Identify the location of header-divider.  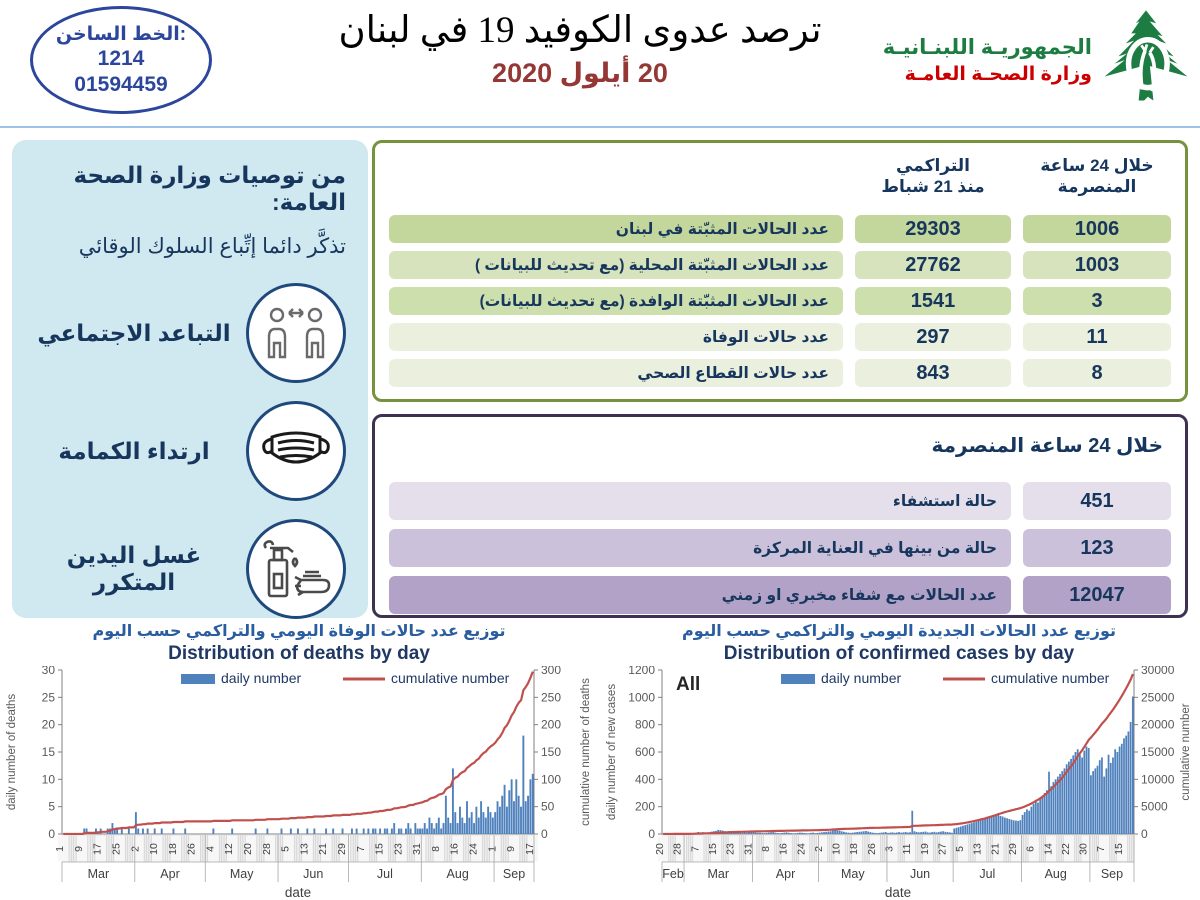
(600, 127).